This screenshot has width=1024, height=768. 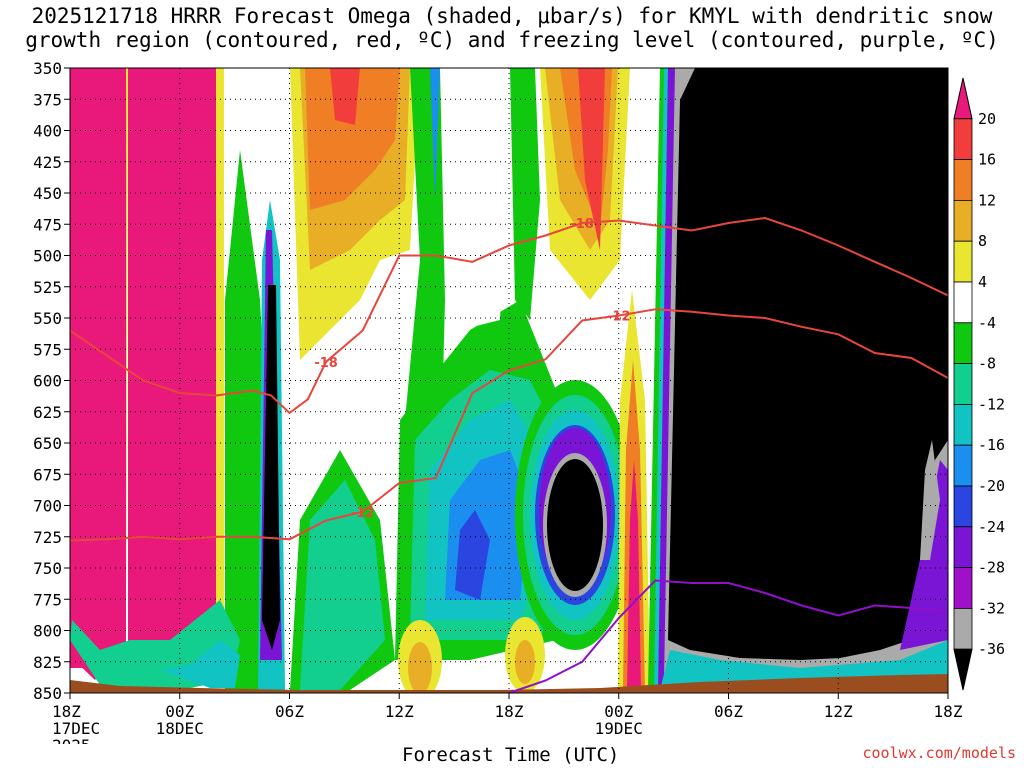 I want to click on y-tick-label: 750, so click(x=47, y=568).